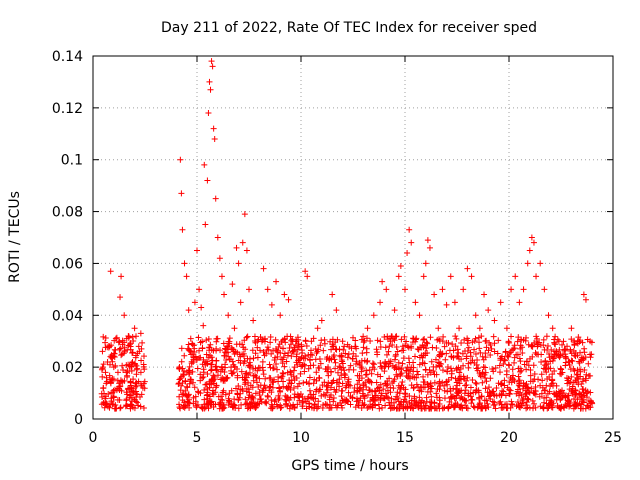 The height and width of the screenshot is (480, 640). Describe the element at coordinates (93, 438) in the screenshot. I see `x-tick-label: 0` at that location.